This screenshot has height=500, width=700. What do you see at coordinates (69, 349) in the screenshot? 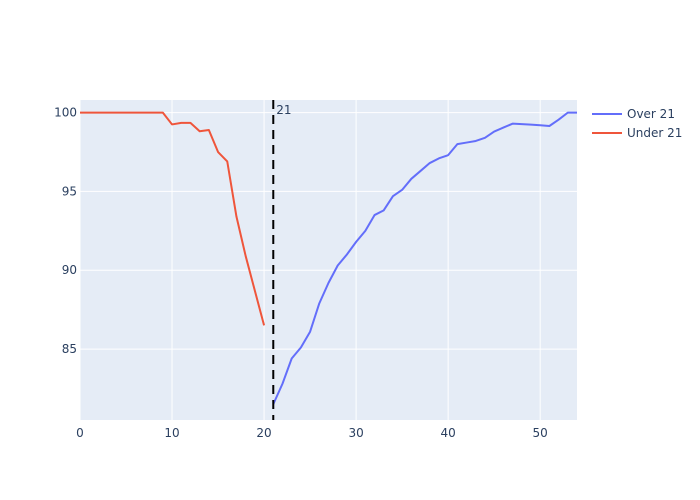
I see `y-tick-label: 85` at bounding box center [69, 349].